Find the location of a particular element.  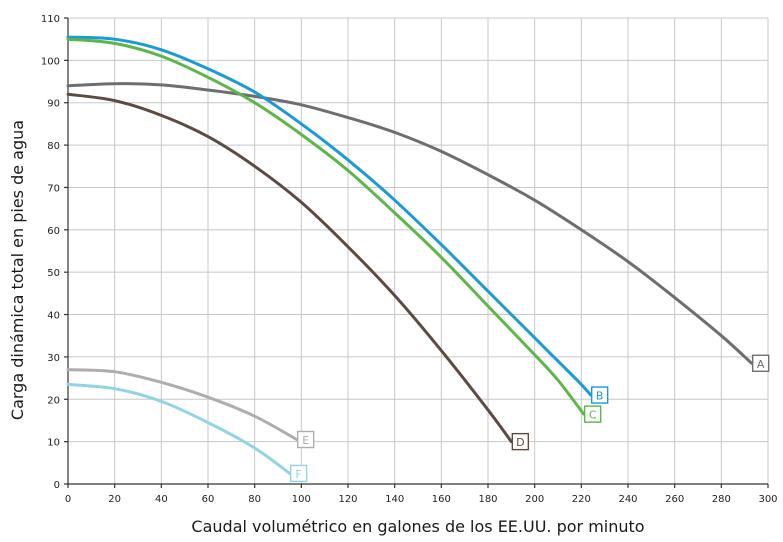

series-label-text: E is located at coordinates (305, 440).